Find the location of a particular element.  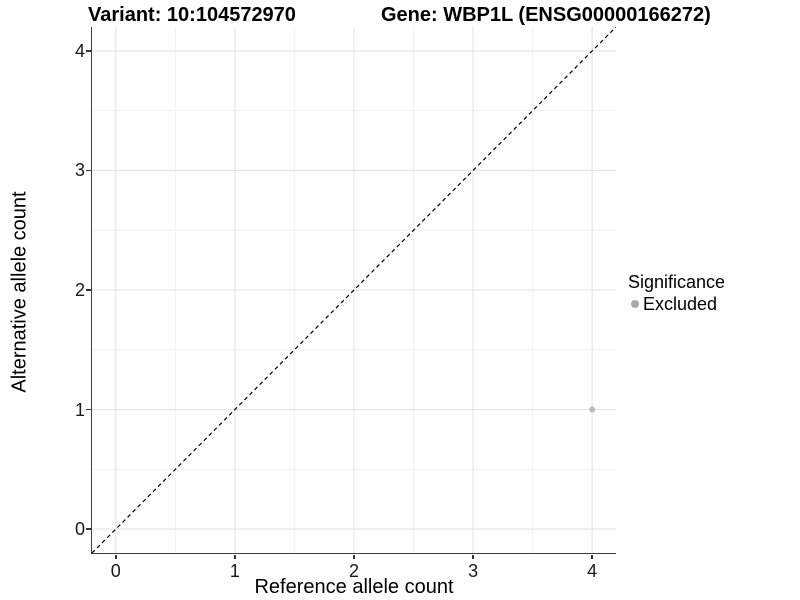

excluded-point-icon is located at coordinates (635, 304).